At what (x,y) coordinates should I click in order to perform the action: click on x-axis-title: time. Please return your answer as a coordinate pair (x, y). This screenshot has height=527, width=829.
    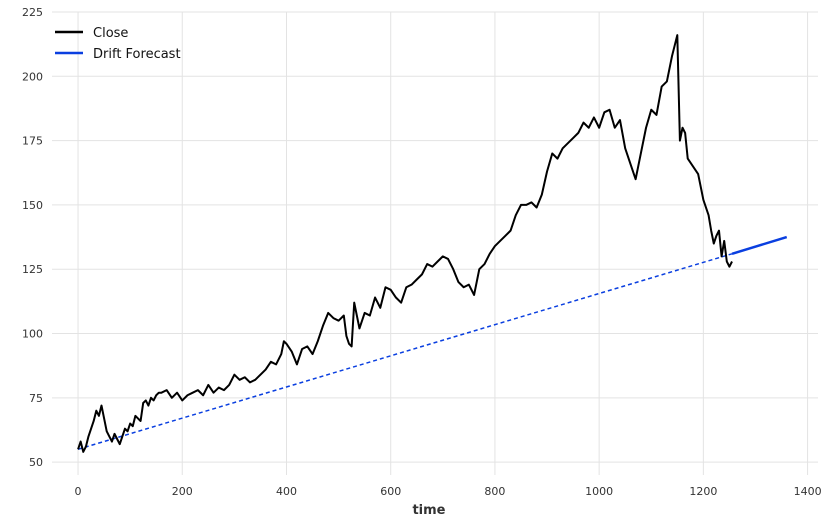
    Looking at the image, I should click on (428, 510).